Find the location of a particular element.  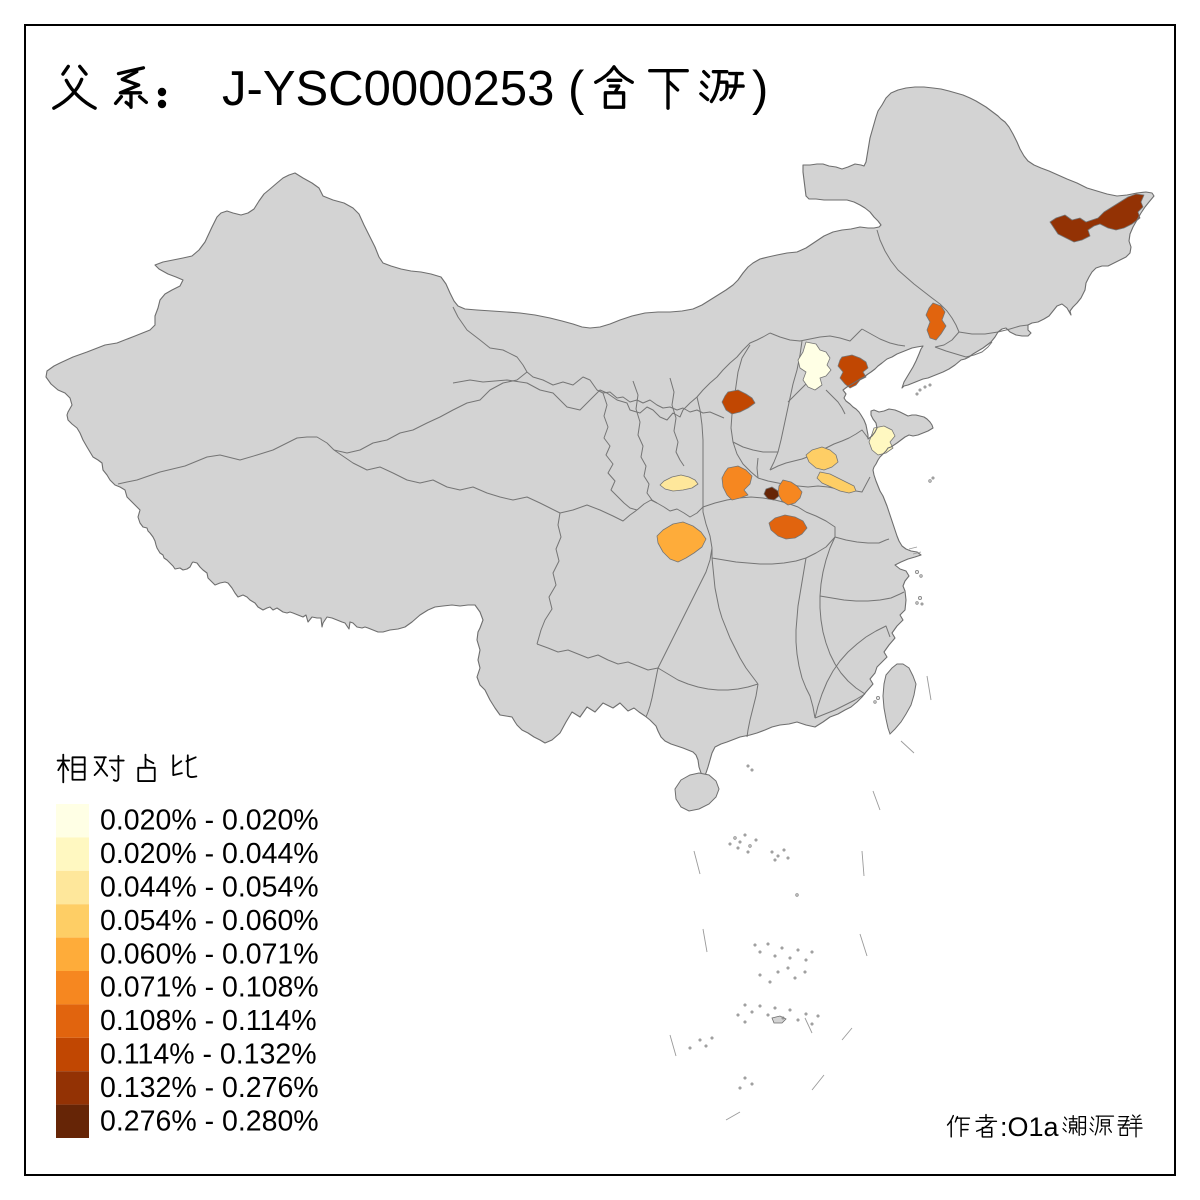

svg-text: 0.060% - 0.071% is located at coordinates (209, 954).